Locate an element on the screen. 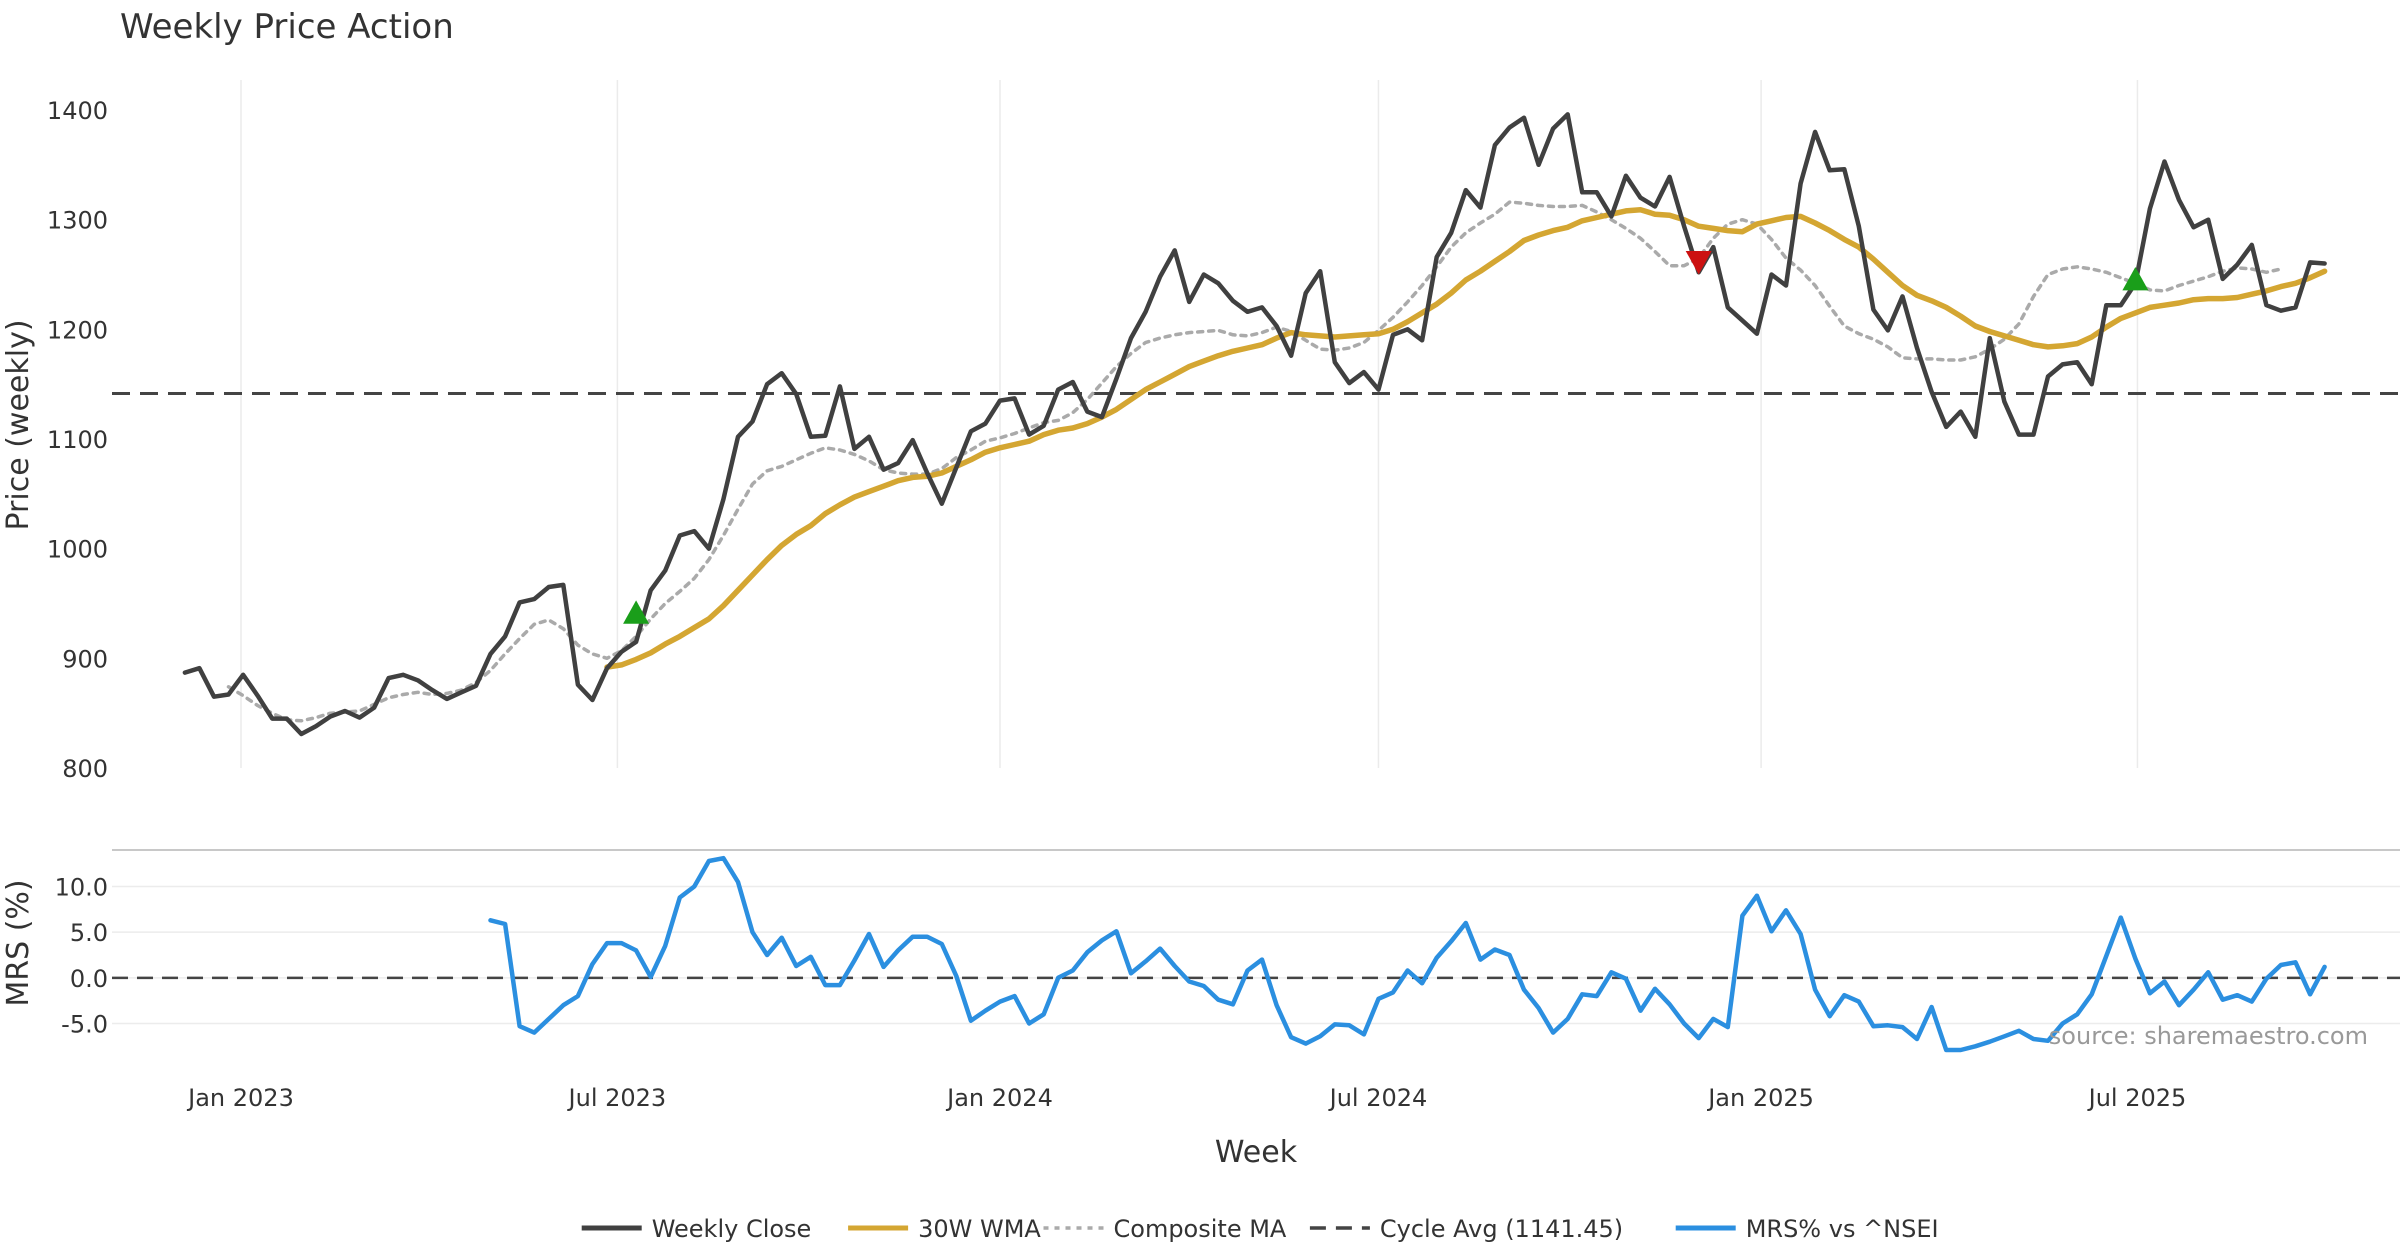  x-tick-label: Jul 2024 is located at coordinates (1378, 1098).